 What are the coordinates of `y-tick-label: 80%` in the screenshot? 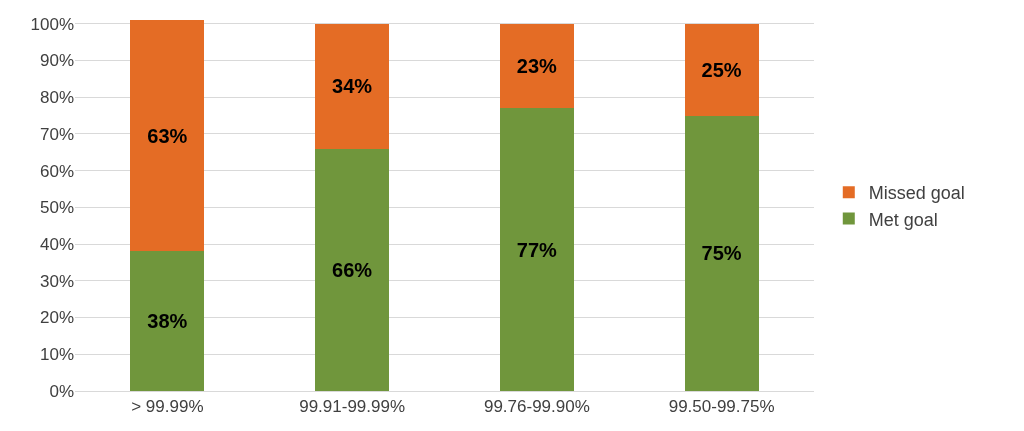 It's located at (56, 98).